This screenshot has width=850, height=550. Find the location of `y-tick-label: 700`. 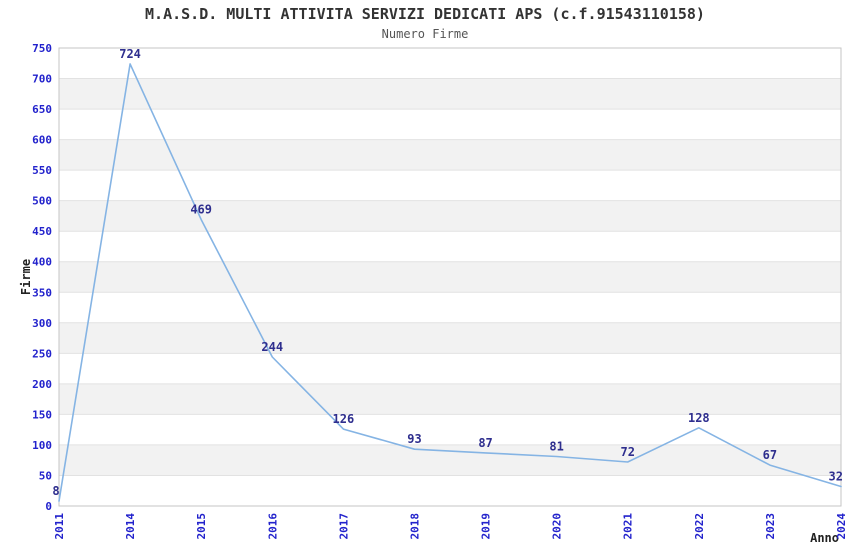

y-tick-label: 700 is located at coordinates (42, 79).